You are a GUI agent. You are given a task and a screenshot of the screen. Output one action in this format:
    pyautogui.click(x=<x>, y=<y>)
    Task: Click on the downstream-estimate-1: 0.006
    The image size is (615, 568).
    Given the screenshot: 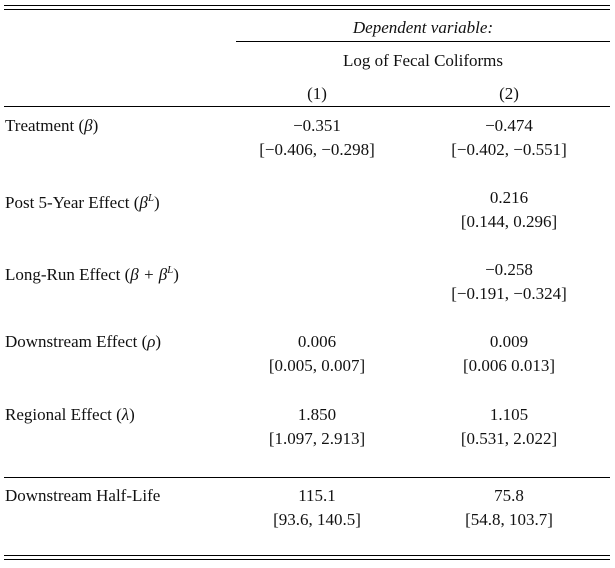 What is the action you would take?
    pyautogui.click(x=317, y=341)
    